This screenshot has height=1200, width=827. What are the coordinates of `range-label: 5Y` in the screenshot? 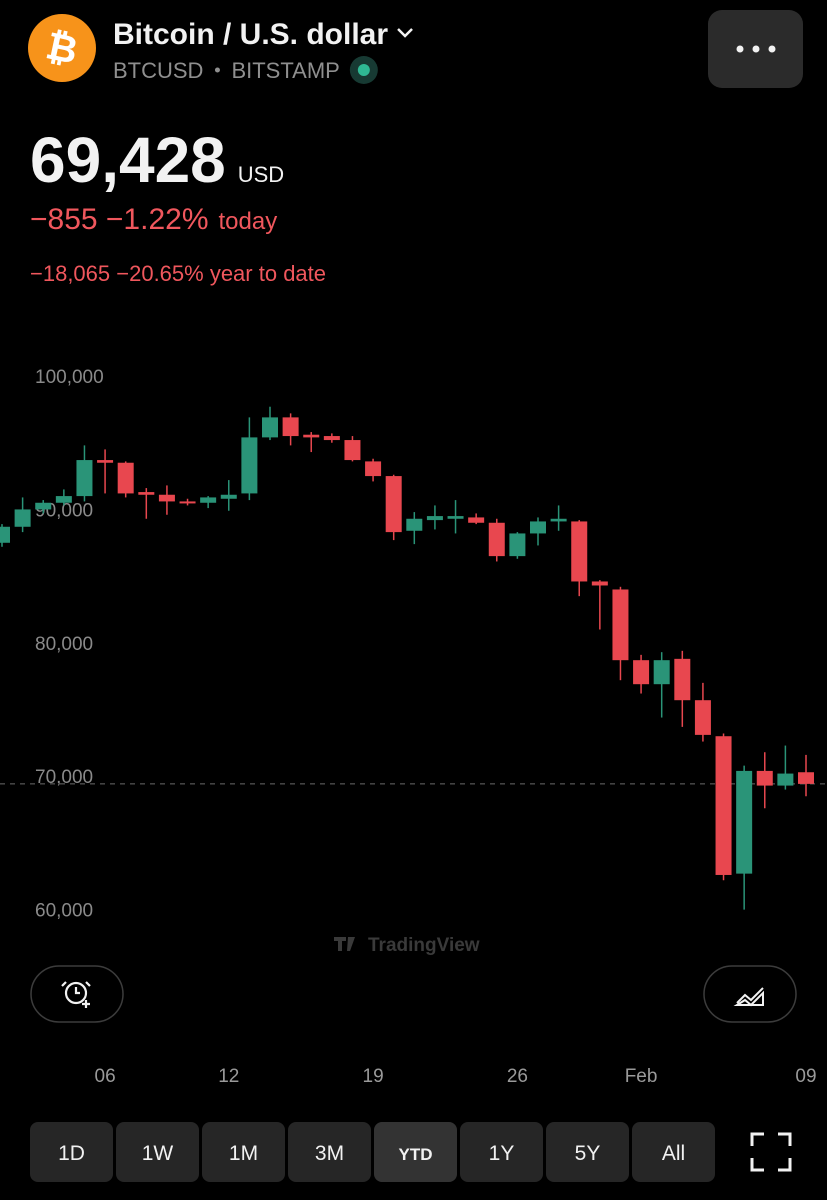 It's located at (588, 1153).